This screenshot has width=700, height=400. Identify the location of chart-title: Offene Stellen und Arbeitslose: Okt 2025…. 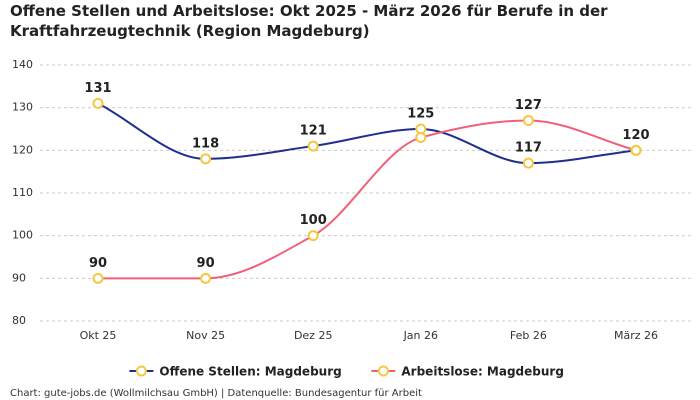
(309, 21).